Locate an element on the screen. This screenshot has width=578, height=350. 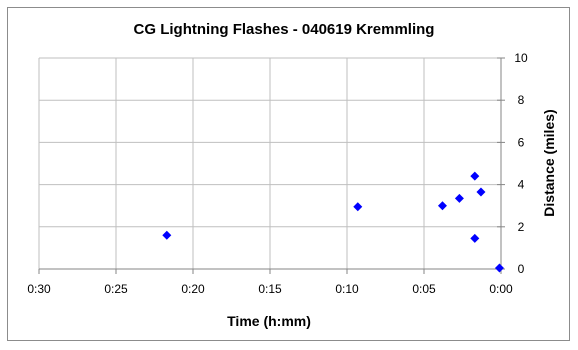
x-tick-label: 0:10 is located at coordinates (347, 289).